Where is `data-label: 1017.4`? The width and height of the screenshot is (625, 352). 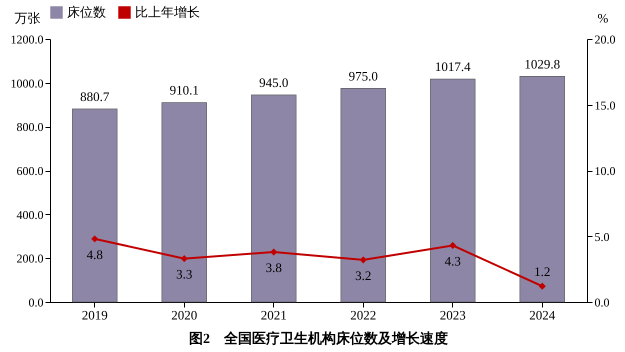 data-label: 1017.4 is located at coordinates (453, 66).